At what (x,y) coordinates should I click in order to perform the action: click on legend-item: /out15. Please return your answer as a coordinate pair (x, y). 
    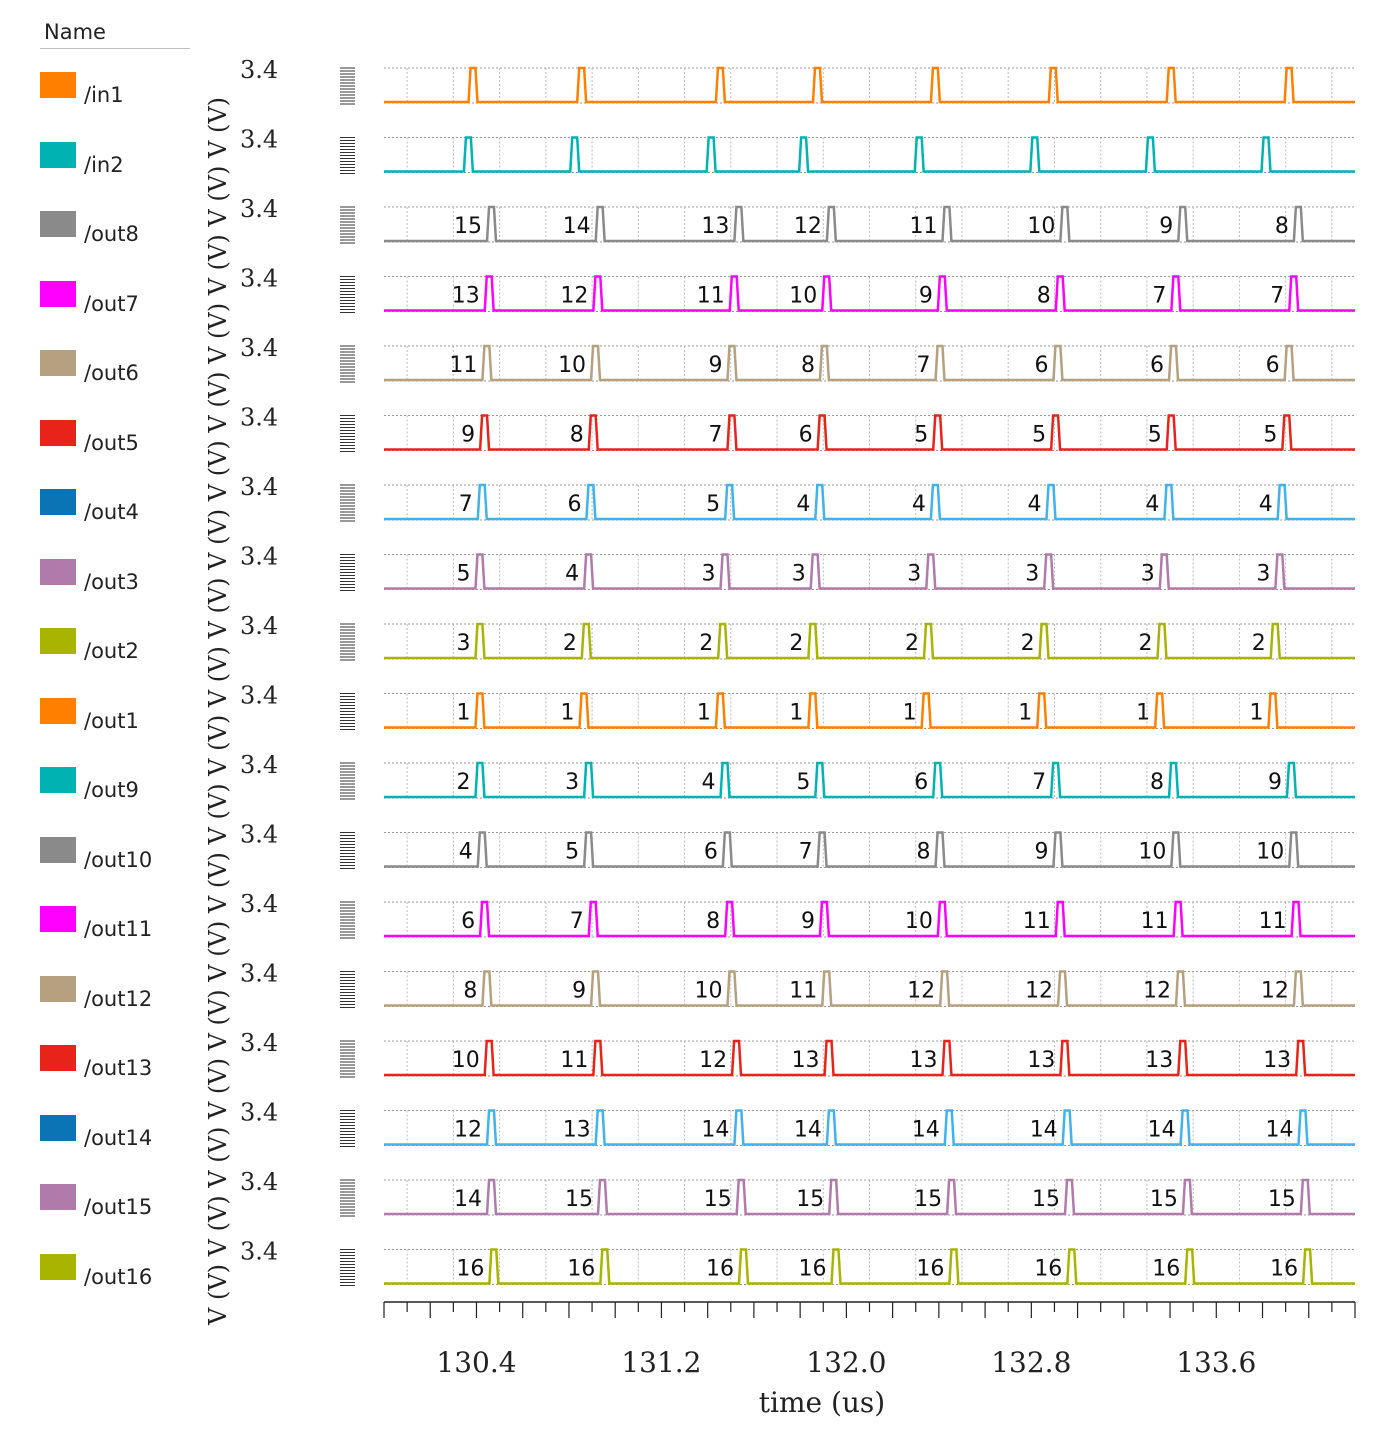
    Looking at the image, I should click on (120, 1204).